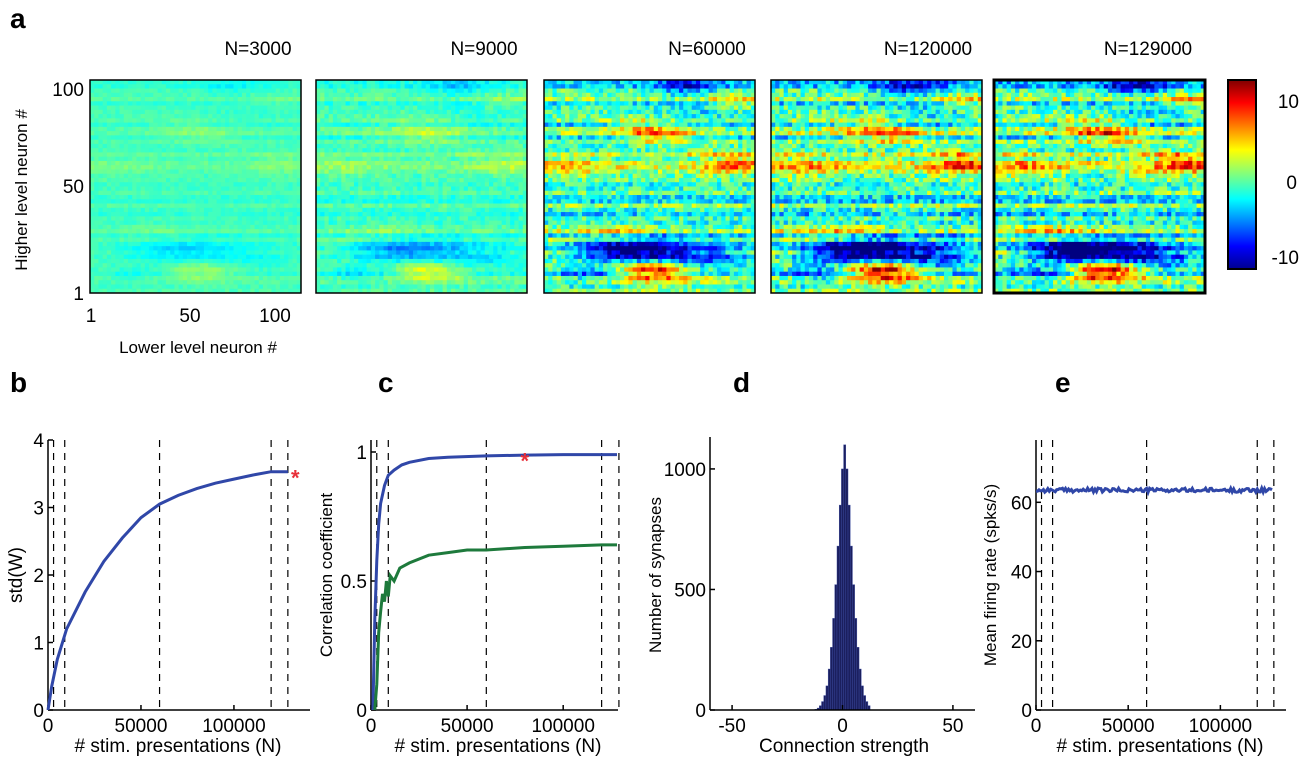 Image resolution: width=1306 pixels, height=760 pixels. What do you see at coordinates (38, 576) in the screenshot?
I see `ytick-label: 2` at bounding box center [38, 576].